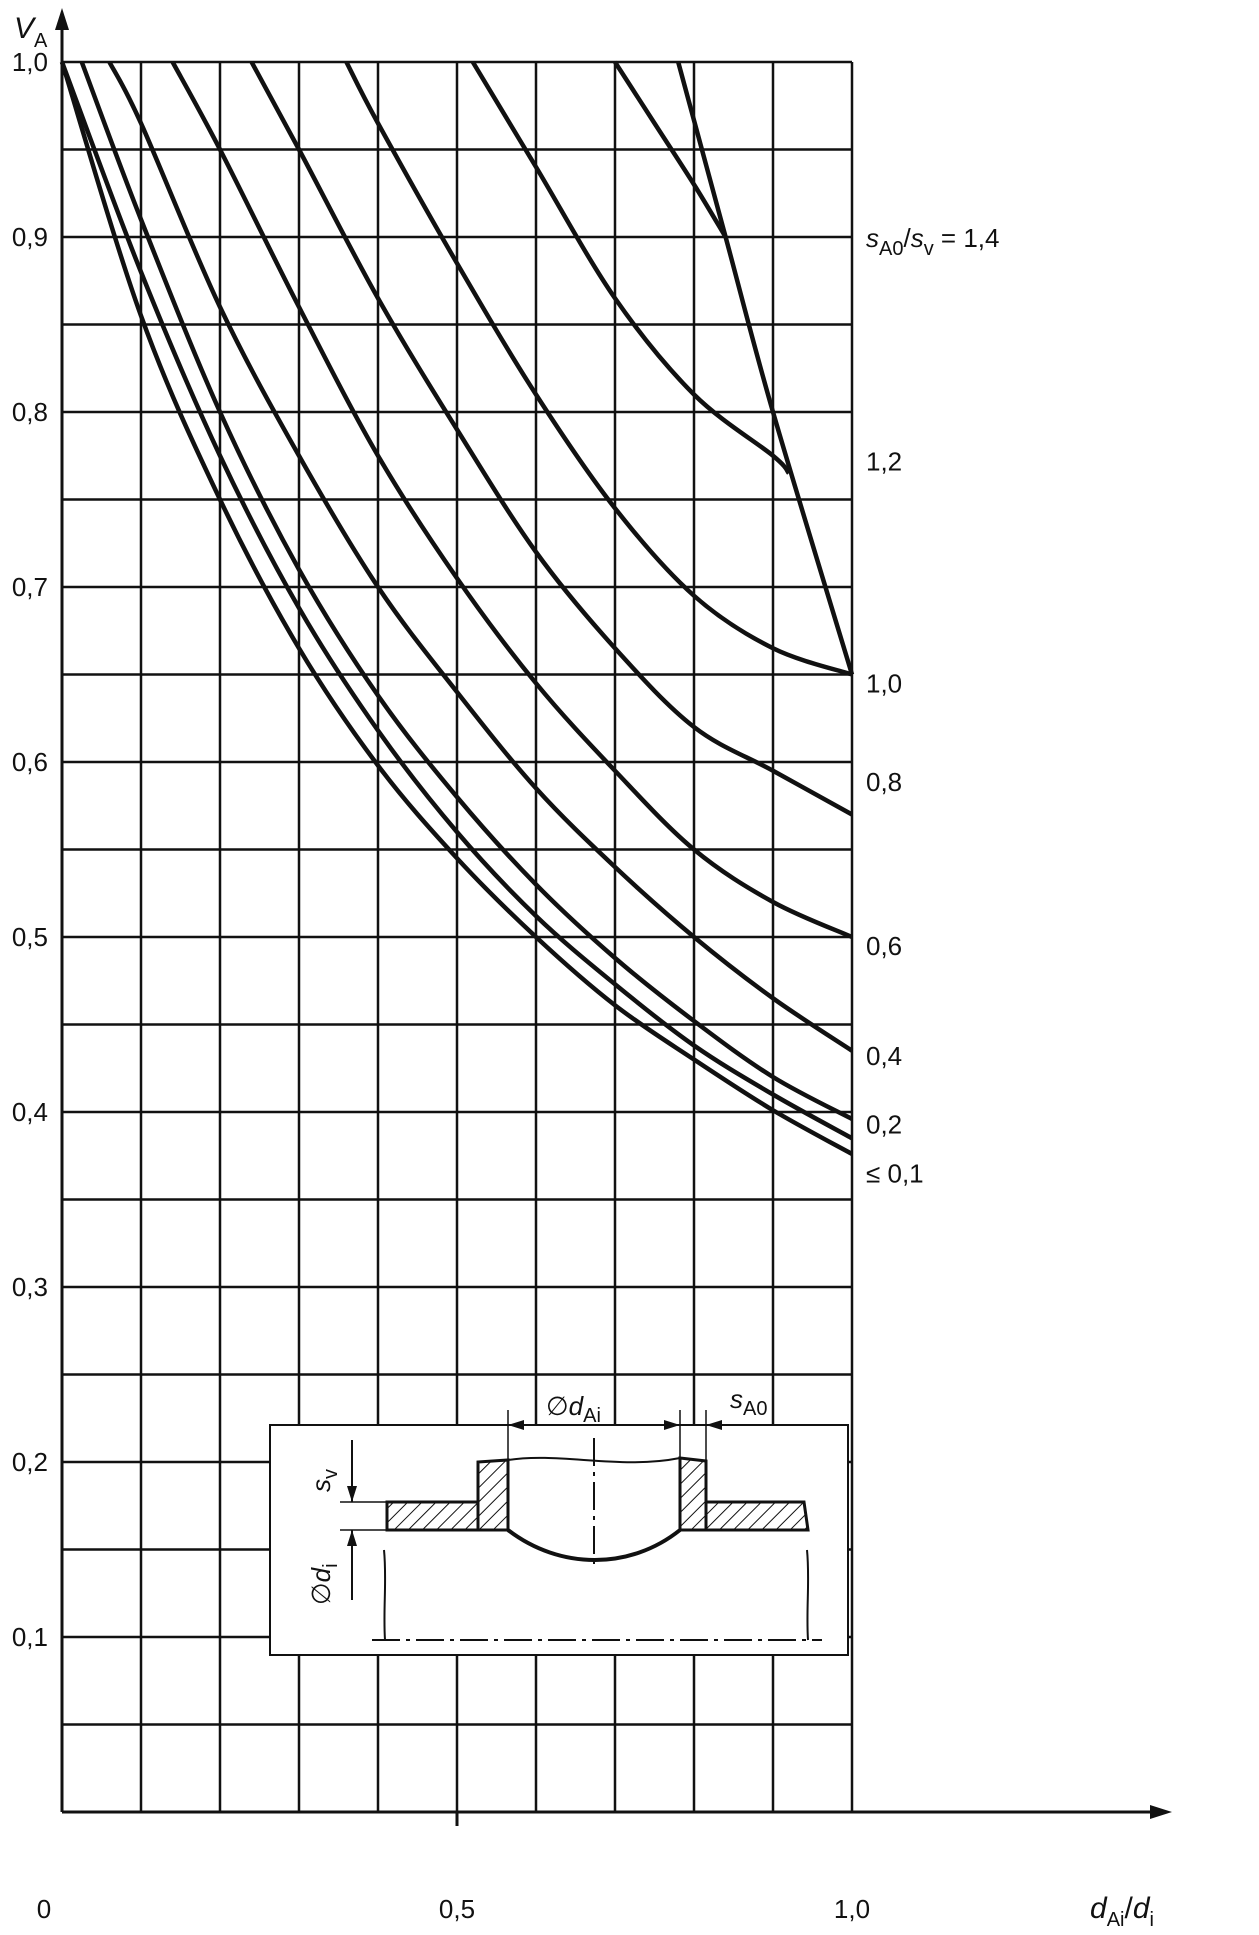 The height and width of the screenshot is (1935, 1259). I want to click on y-tick-label: 0,1, so click(30, 1637).